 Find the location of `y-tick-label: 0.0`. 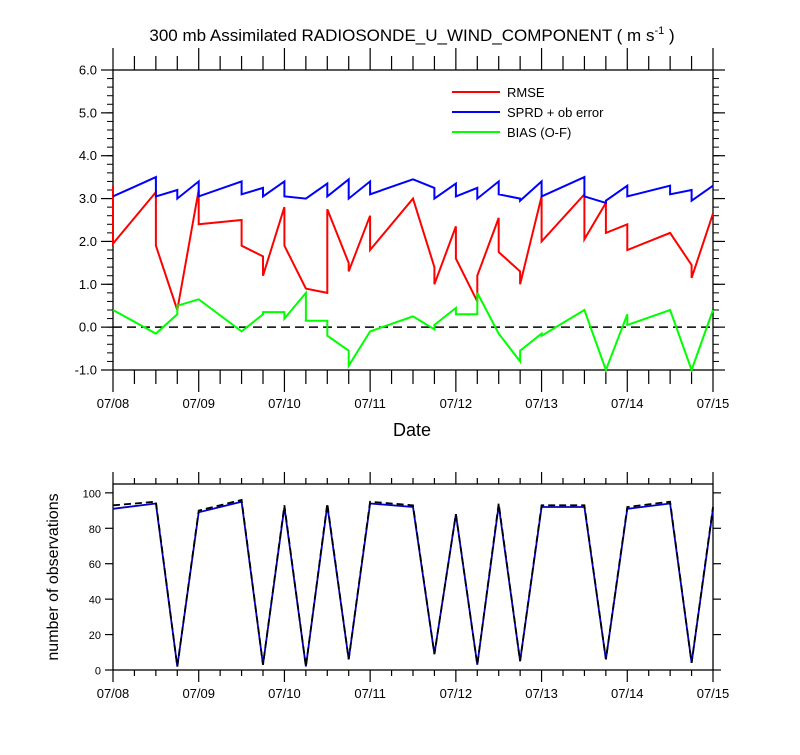

y-tick-label: 0.0 is located at coordinates (88, 327).